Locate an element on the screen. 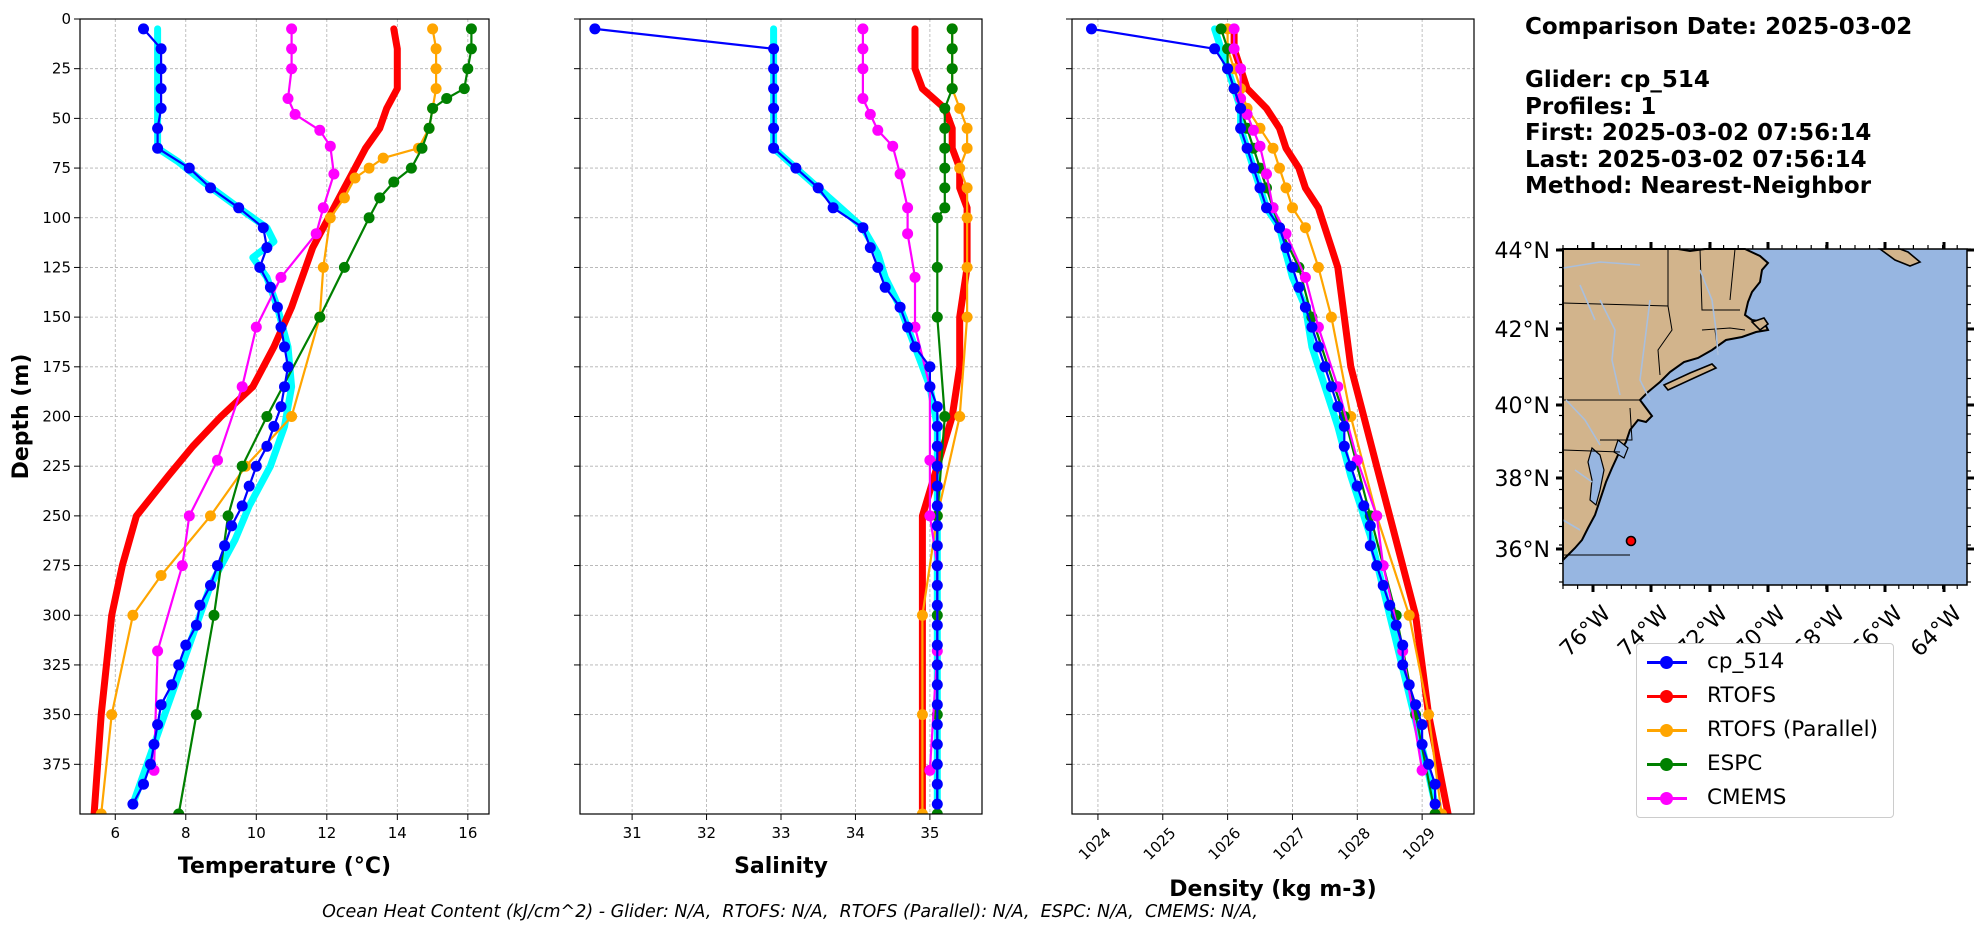 This screenshot has width=1980, height=934. x-tick-label: 1027 is located at coordinates (1289, 844).